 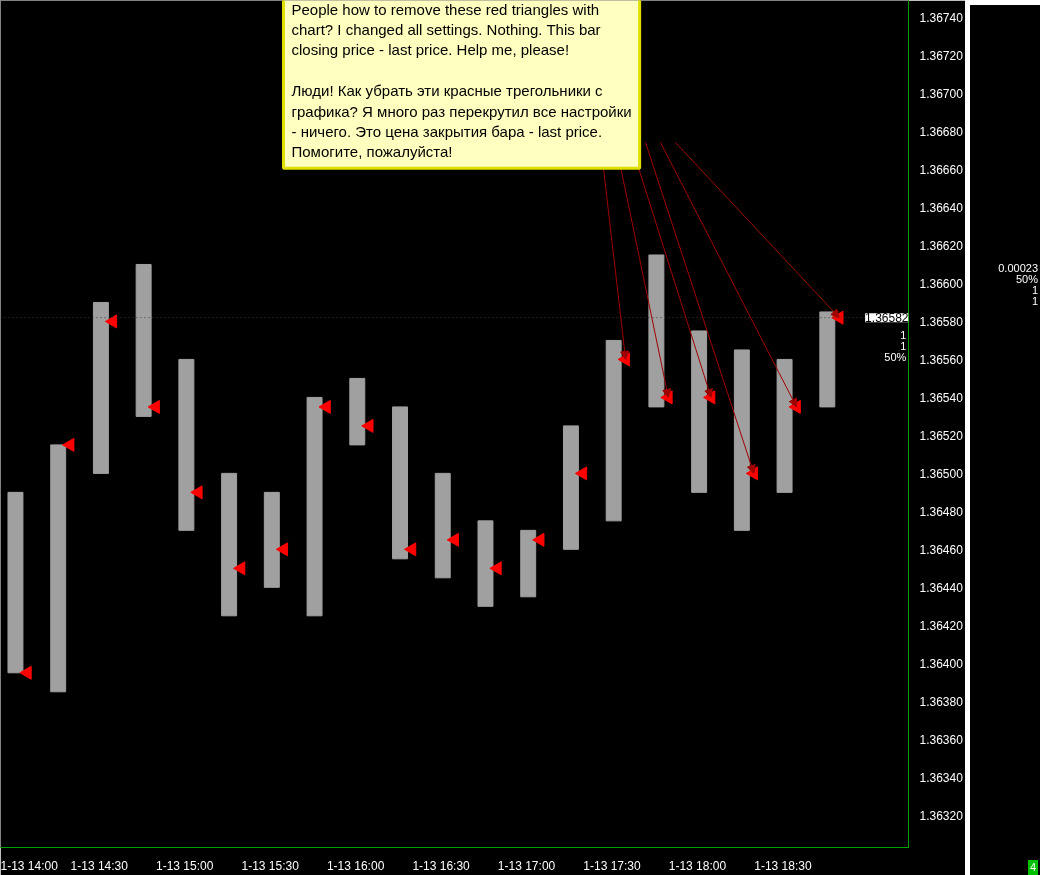 What do you see at coordinates (941, 549) in the screenshot?
I see `y-tick-label: 1.36460` at bounding box center [941, 549].